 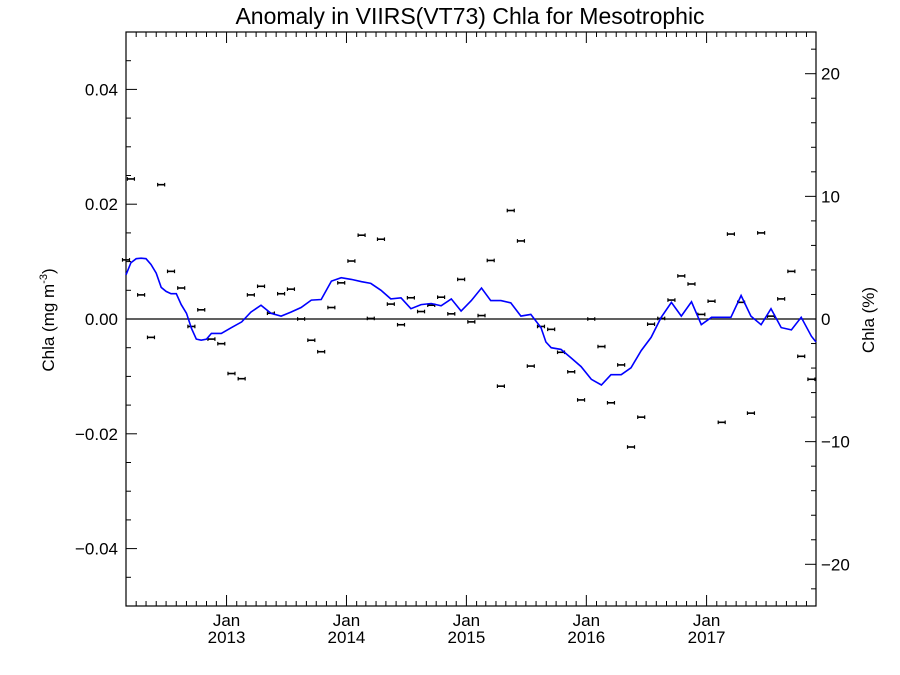 I want to click on y-tick-label-right: −10, so click(x=835, y=442).